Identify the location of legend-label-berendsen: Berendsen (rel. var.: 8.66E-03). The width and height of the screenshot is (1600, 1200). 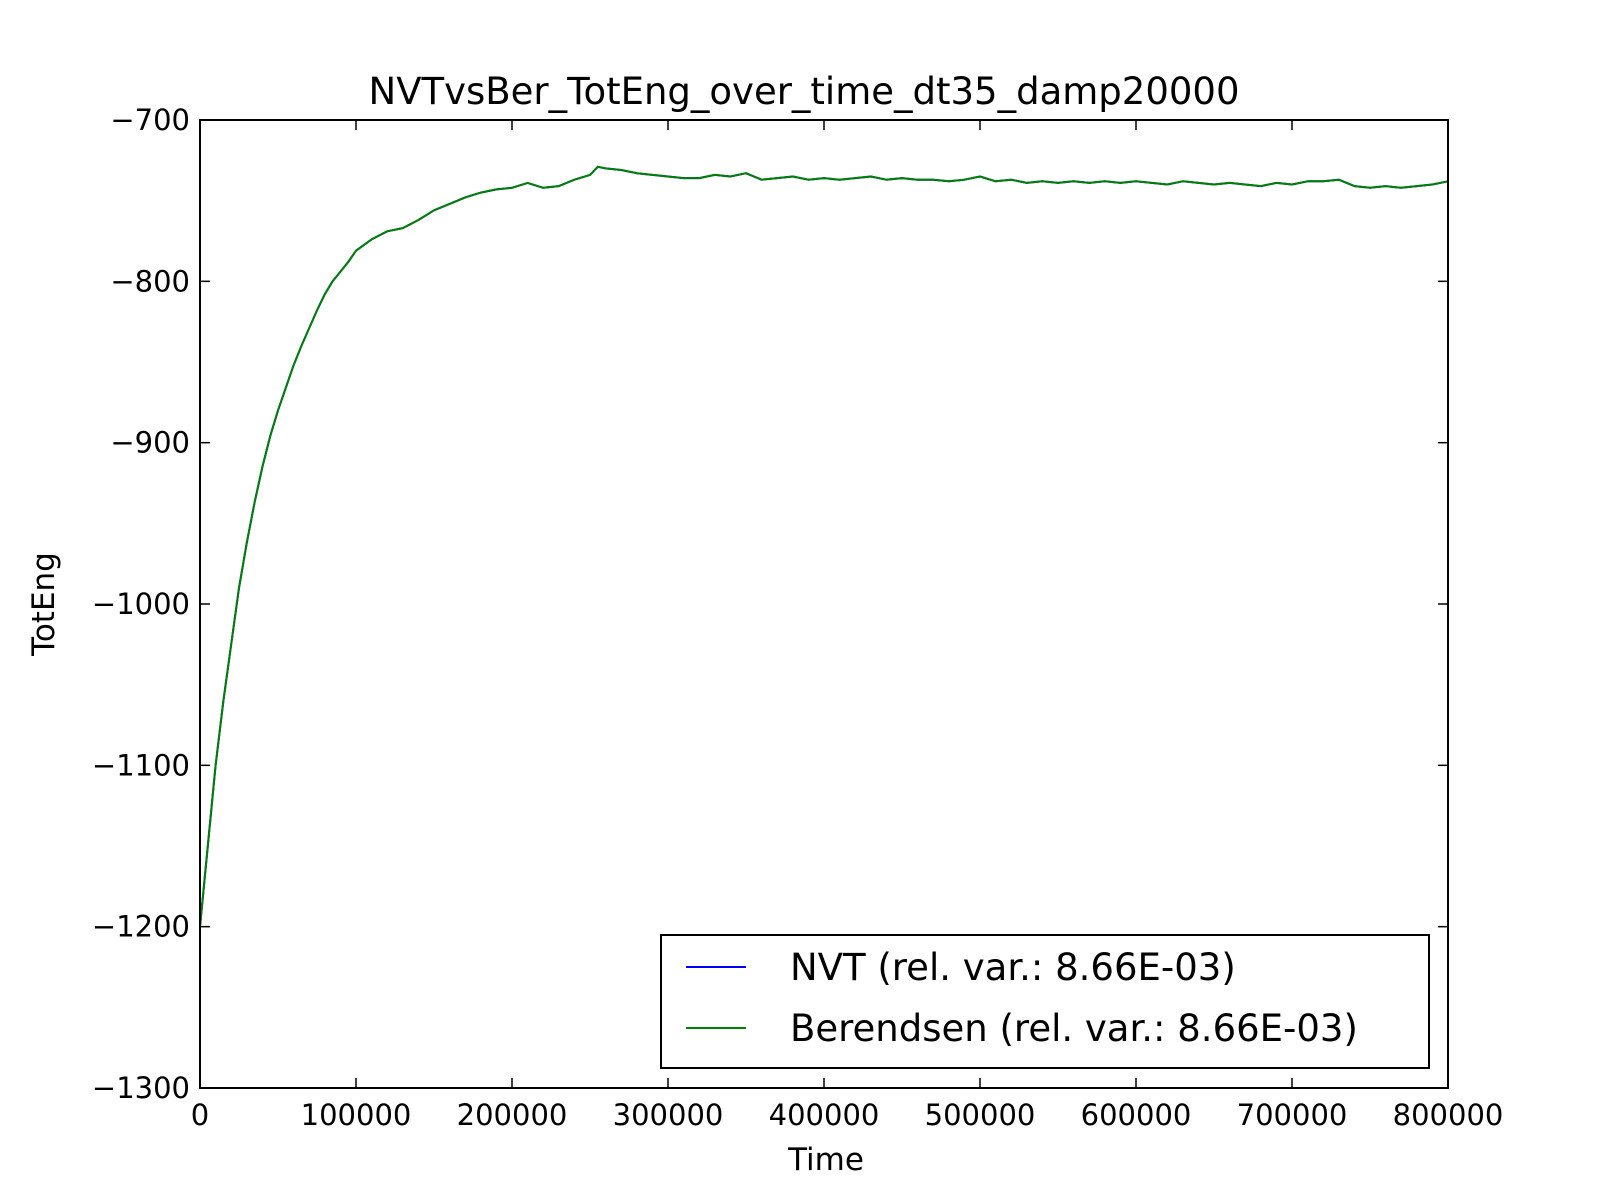
(1074, 1028).